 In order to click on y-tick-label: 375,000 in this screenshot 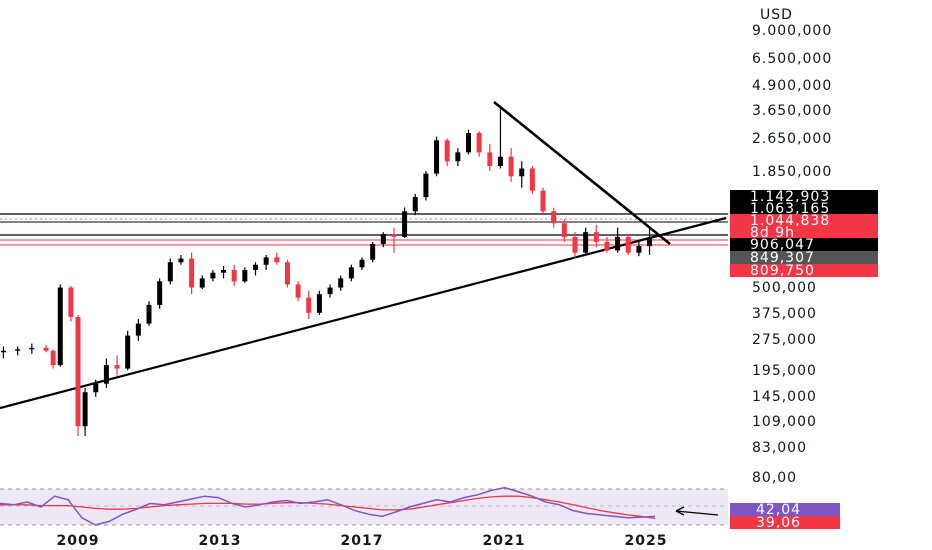, I will do `click(784, 314)`.